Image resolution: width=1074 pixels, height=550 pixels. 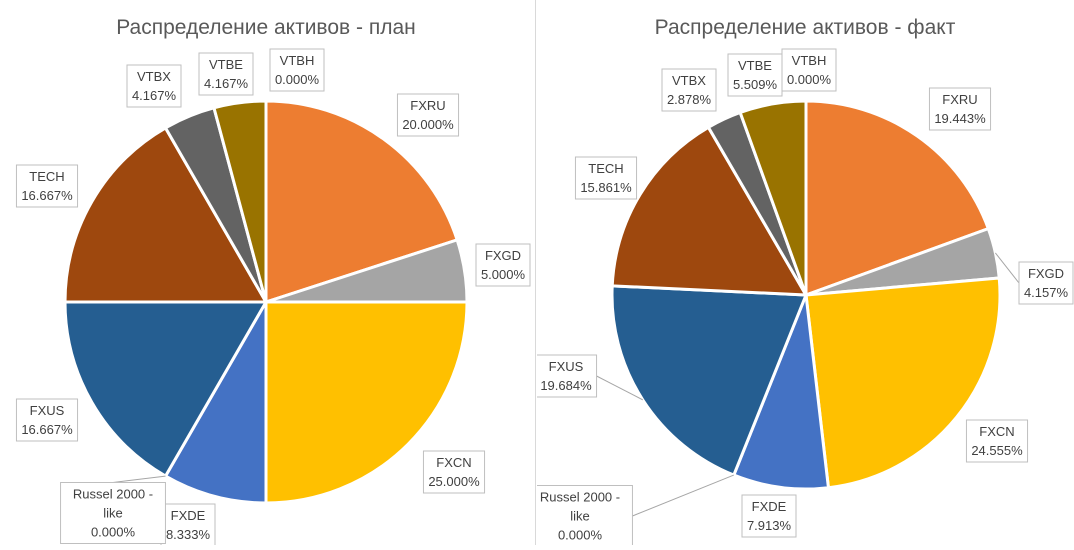 What do you see at coordinates (266, 27) in the screenshot?
I see `chart-title: Распределение активов - план` at bounding box center [266, 27].